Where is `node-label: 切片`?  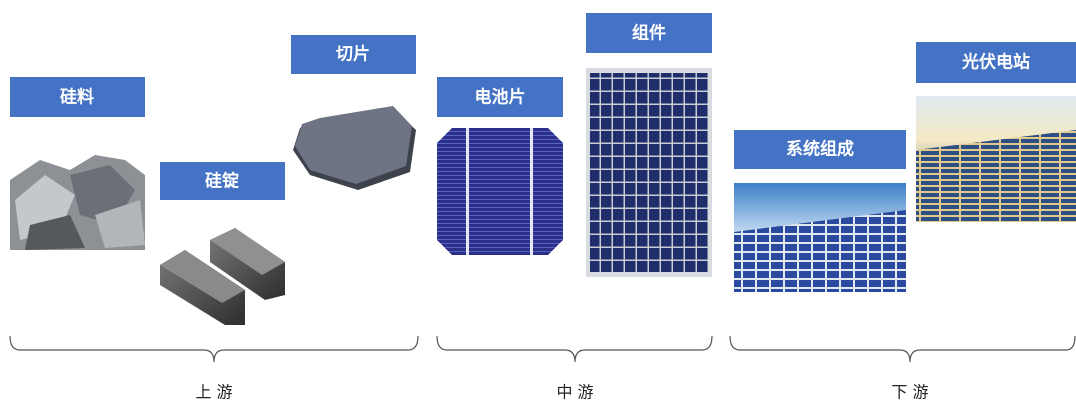 node-label: 切片 is located at coordinates (353, 54).